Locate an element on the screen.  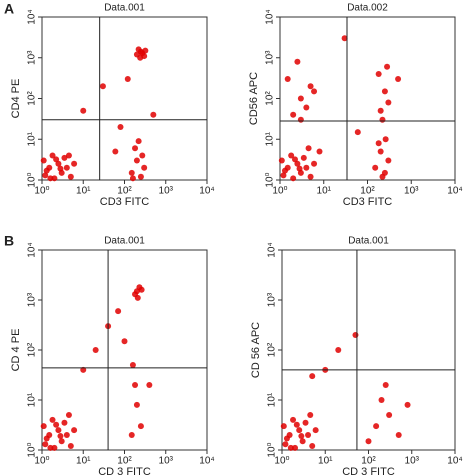
y-axis-label: CD56 APC is located at coordinates (254, 98).